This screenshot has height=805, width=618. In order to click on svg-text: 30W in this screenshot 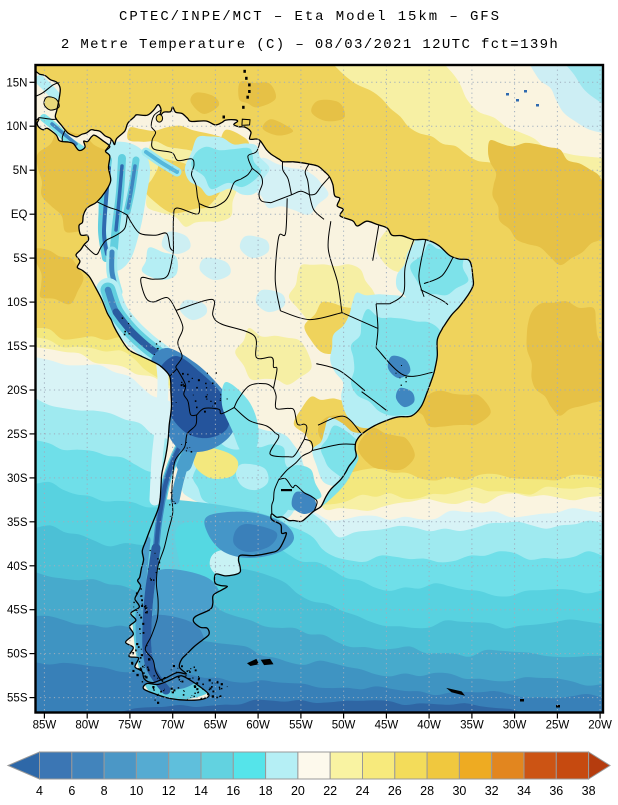, I will do `click(515, 726)`.